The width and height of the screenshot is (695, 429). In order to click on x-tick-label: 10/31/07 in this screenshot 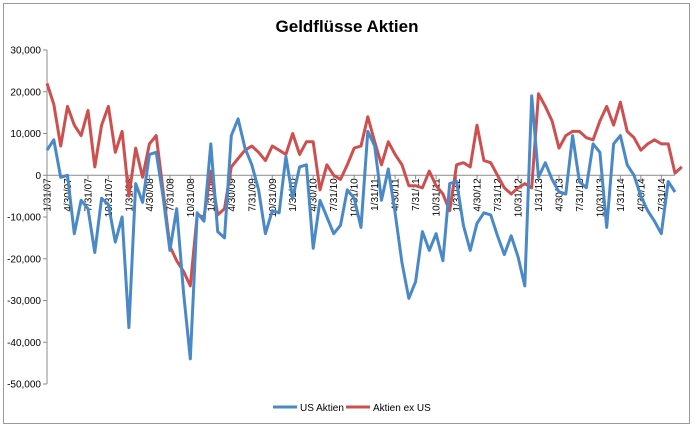, I will do `click(109, 197)`.